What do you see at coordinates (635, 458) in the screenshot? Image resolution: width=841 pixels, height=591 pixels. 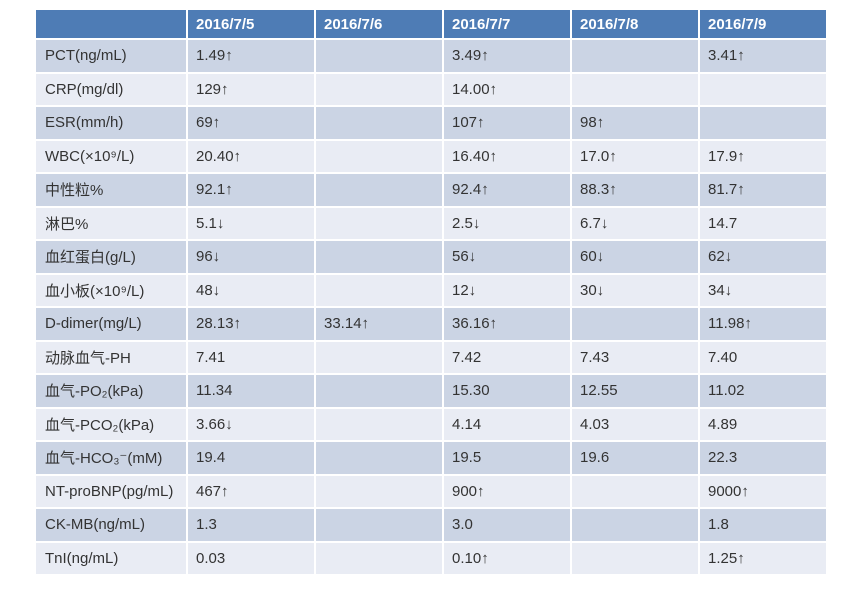 I see `cell-value: 19.6` at bounding box center [635, 458].